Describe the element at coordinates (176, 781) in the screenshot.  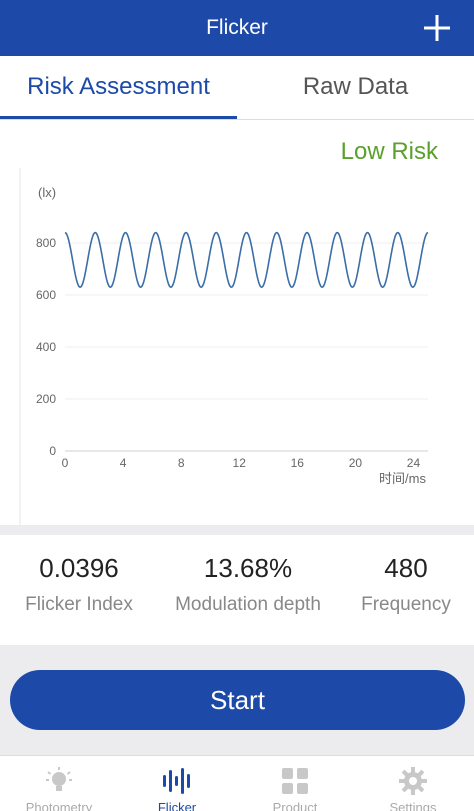
I see `waveform-icon` at that location.